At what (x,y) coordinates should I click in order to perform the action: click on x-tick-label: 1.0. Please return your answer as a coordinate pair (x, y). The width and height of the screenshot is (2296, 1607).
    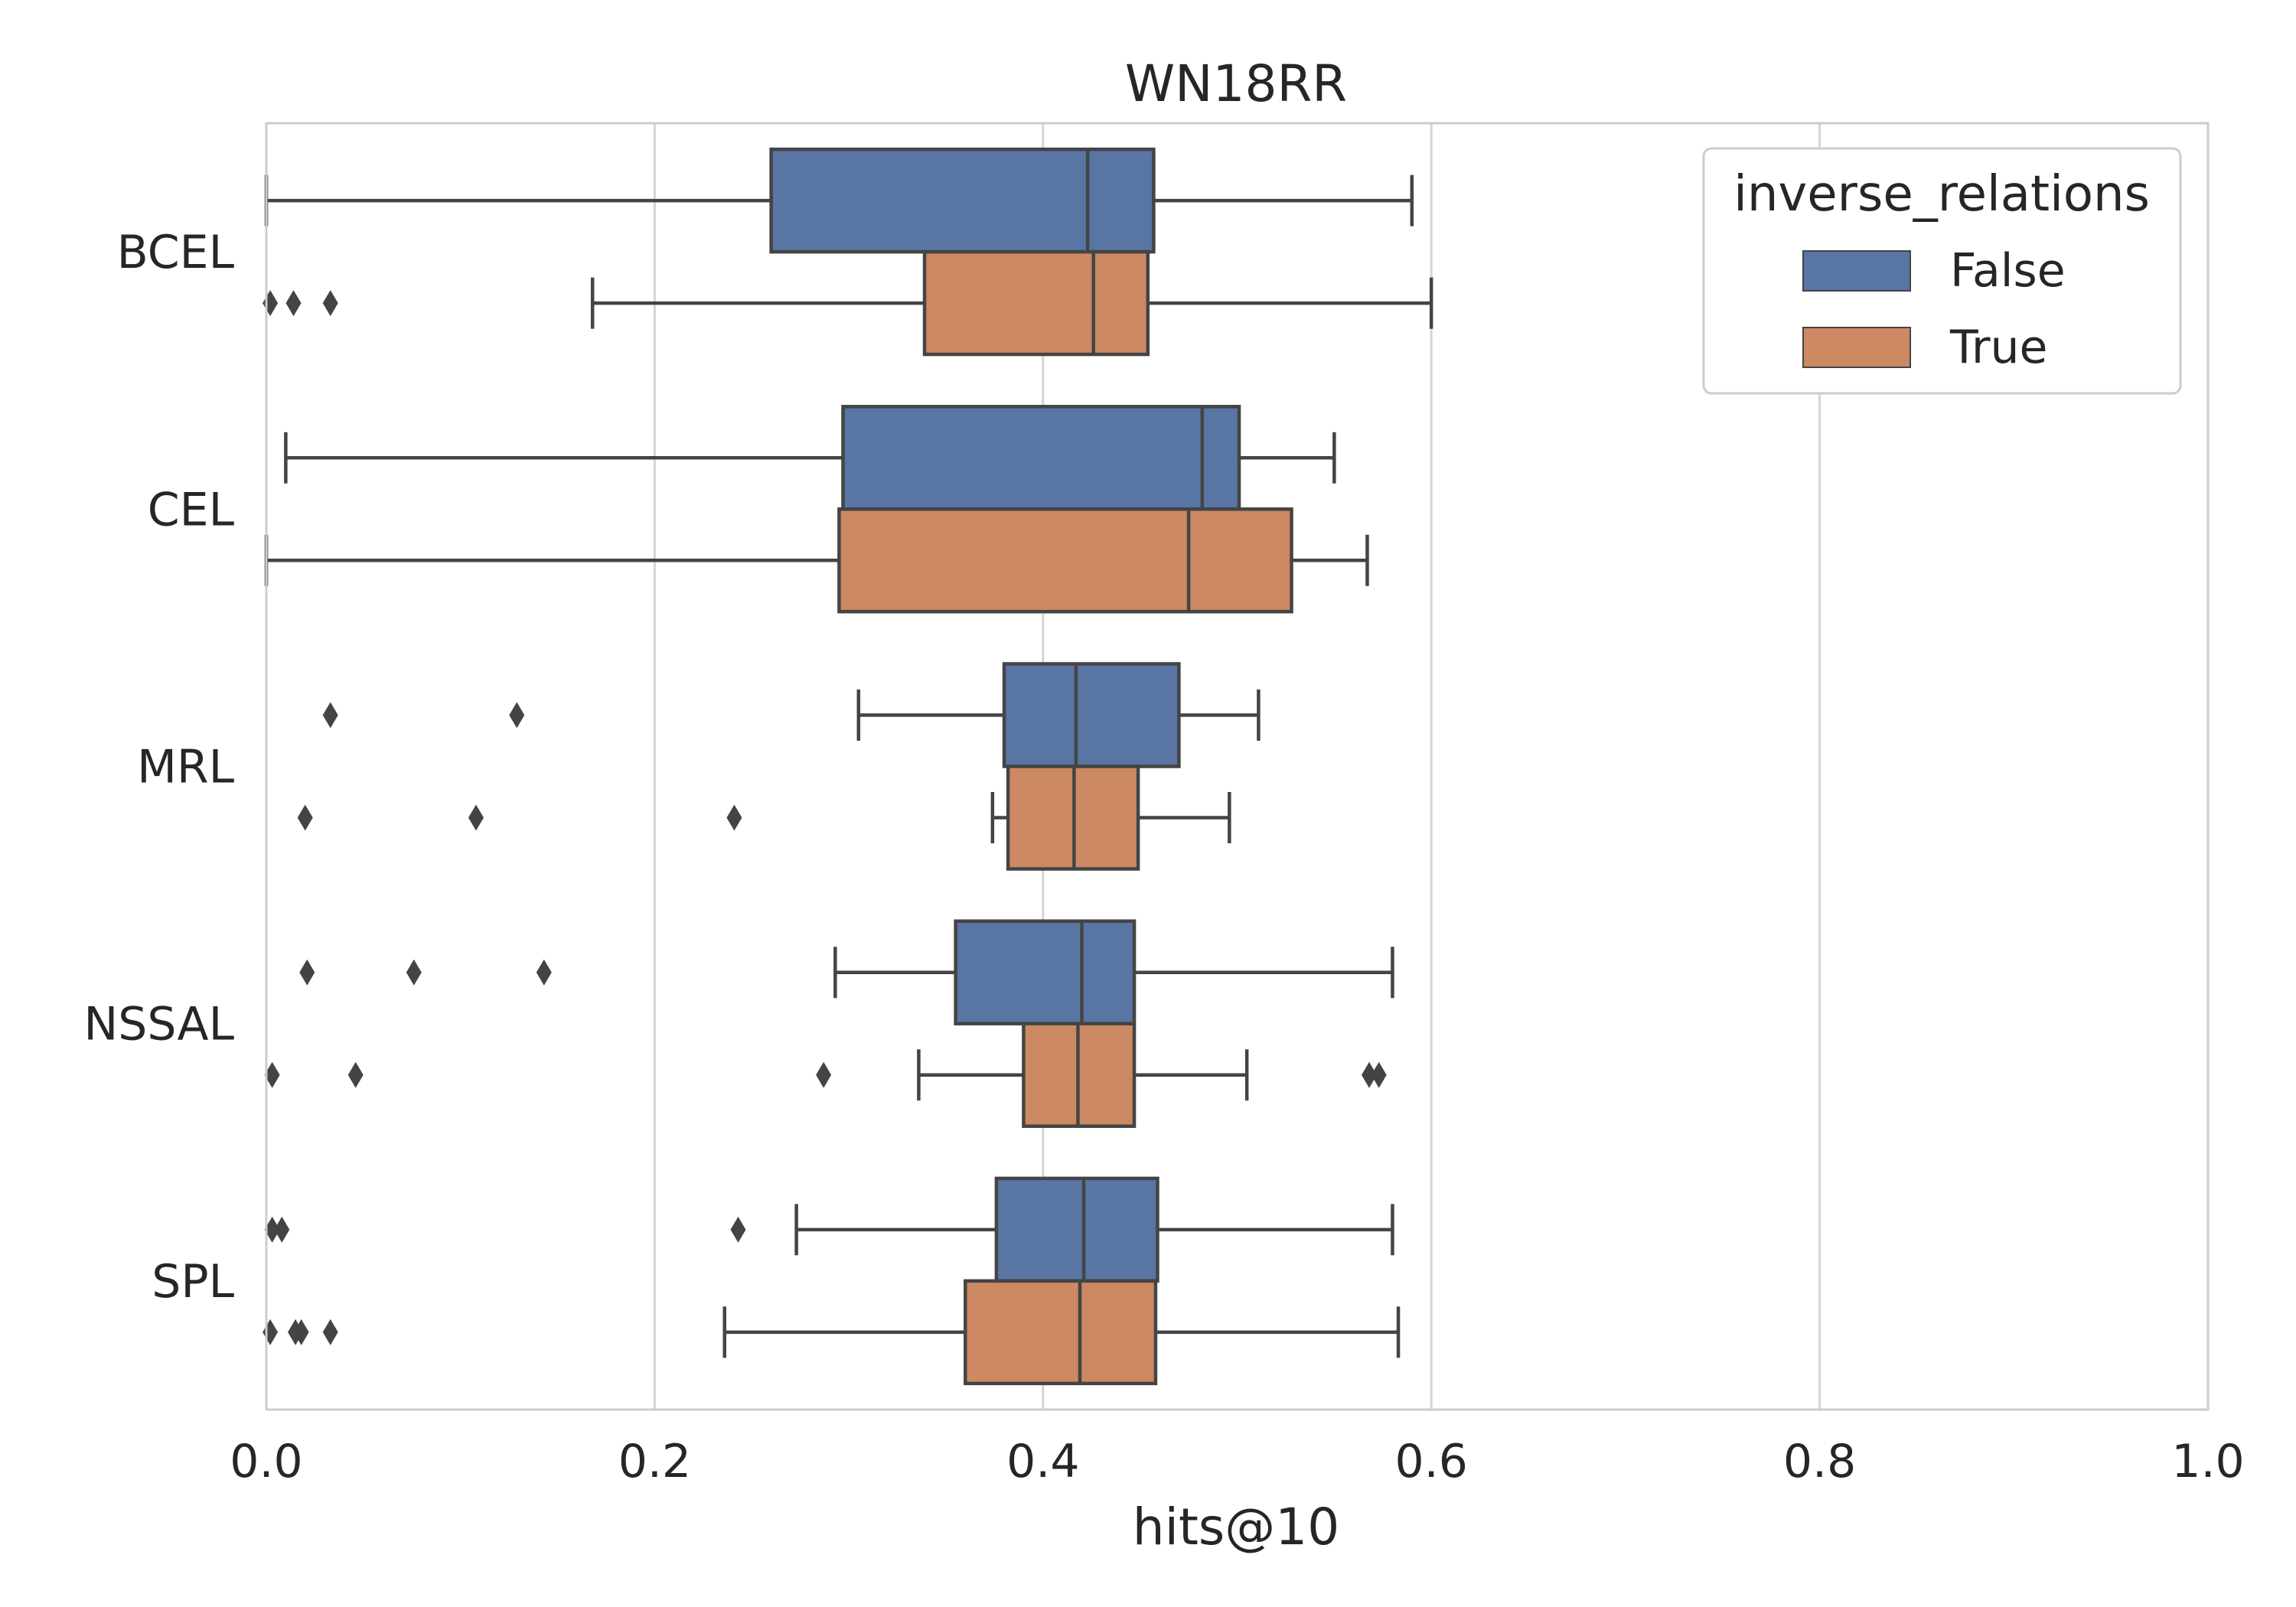
    Looking at the image, I should click on (2207, 1461).